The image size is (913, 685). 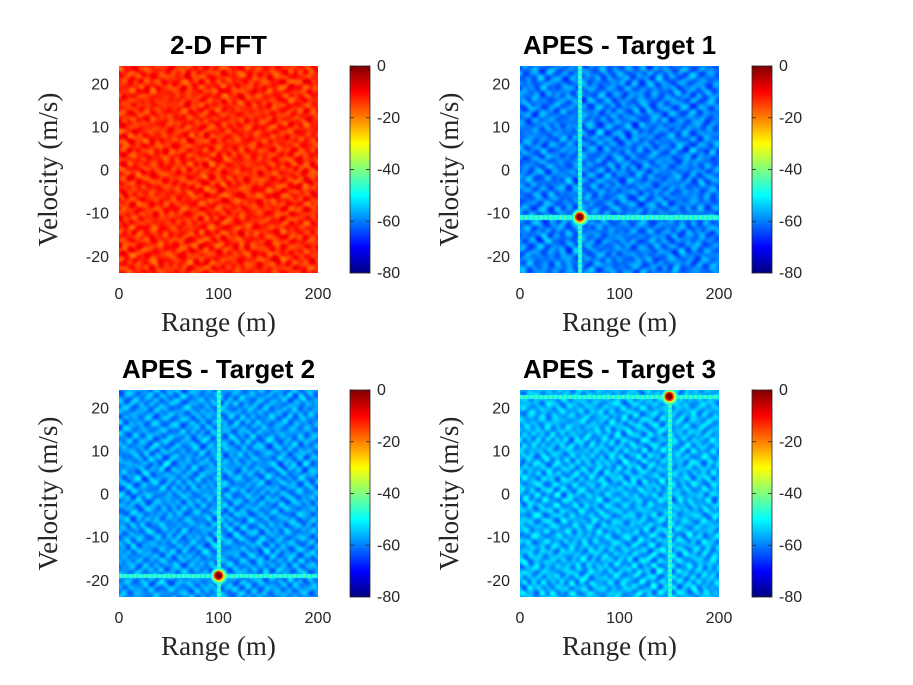 What do you see at coordinates (619, 45) in the screenshot?
I see `subplot-title: APES - Target 1` at bounding box center [619, 45].